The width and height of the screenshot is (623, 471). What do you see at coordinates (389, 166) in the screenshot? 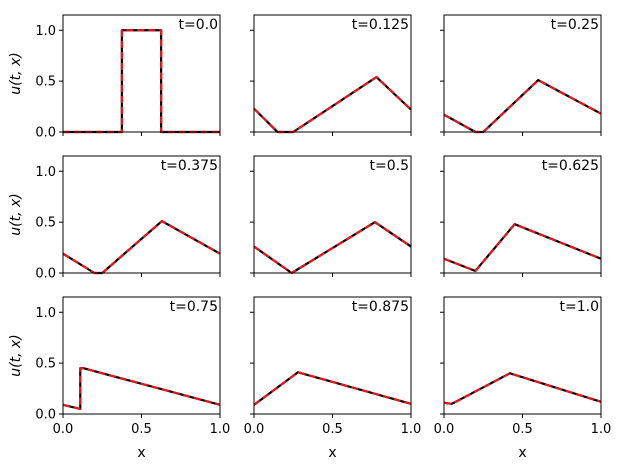
I see `panel-title: t=0.5` at bounding box center [389, 166].